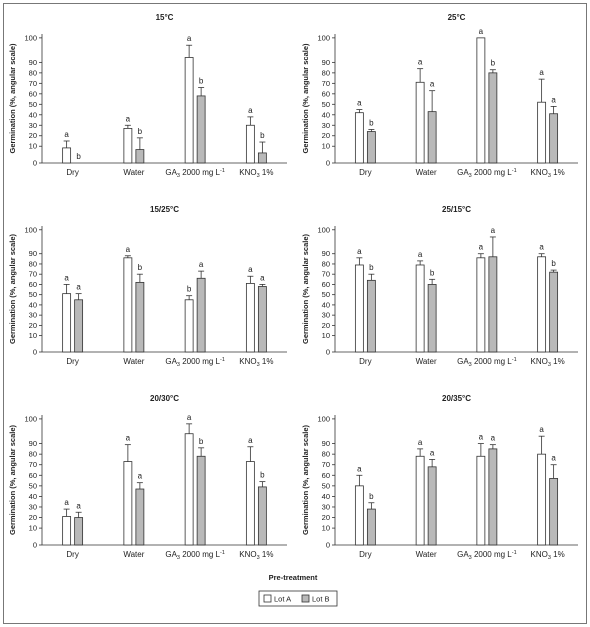  What do you see at coordinates (457, 17) in the screenshot?
I see `panel-title: 25°C` at bounding box center [457, 17].